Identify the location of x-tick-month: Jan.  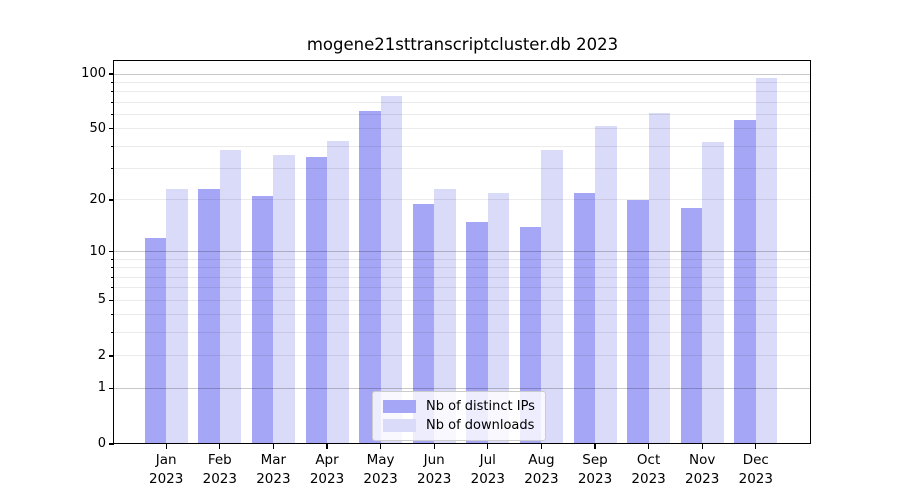
(166, 460).